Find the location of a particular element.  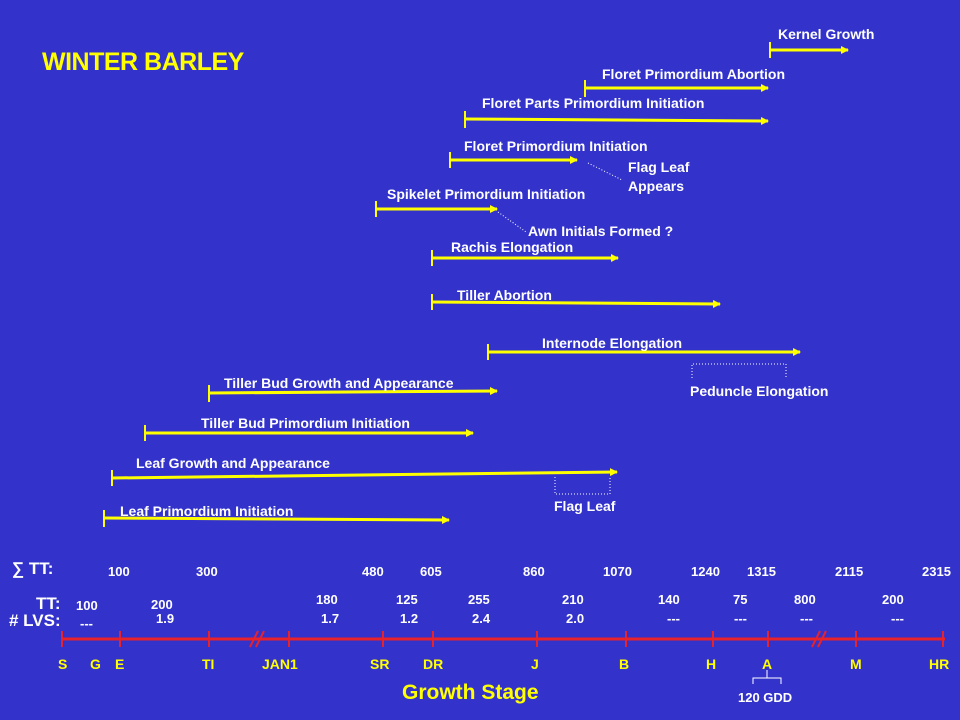

stage-label: J is located at coordinates (535, 664).